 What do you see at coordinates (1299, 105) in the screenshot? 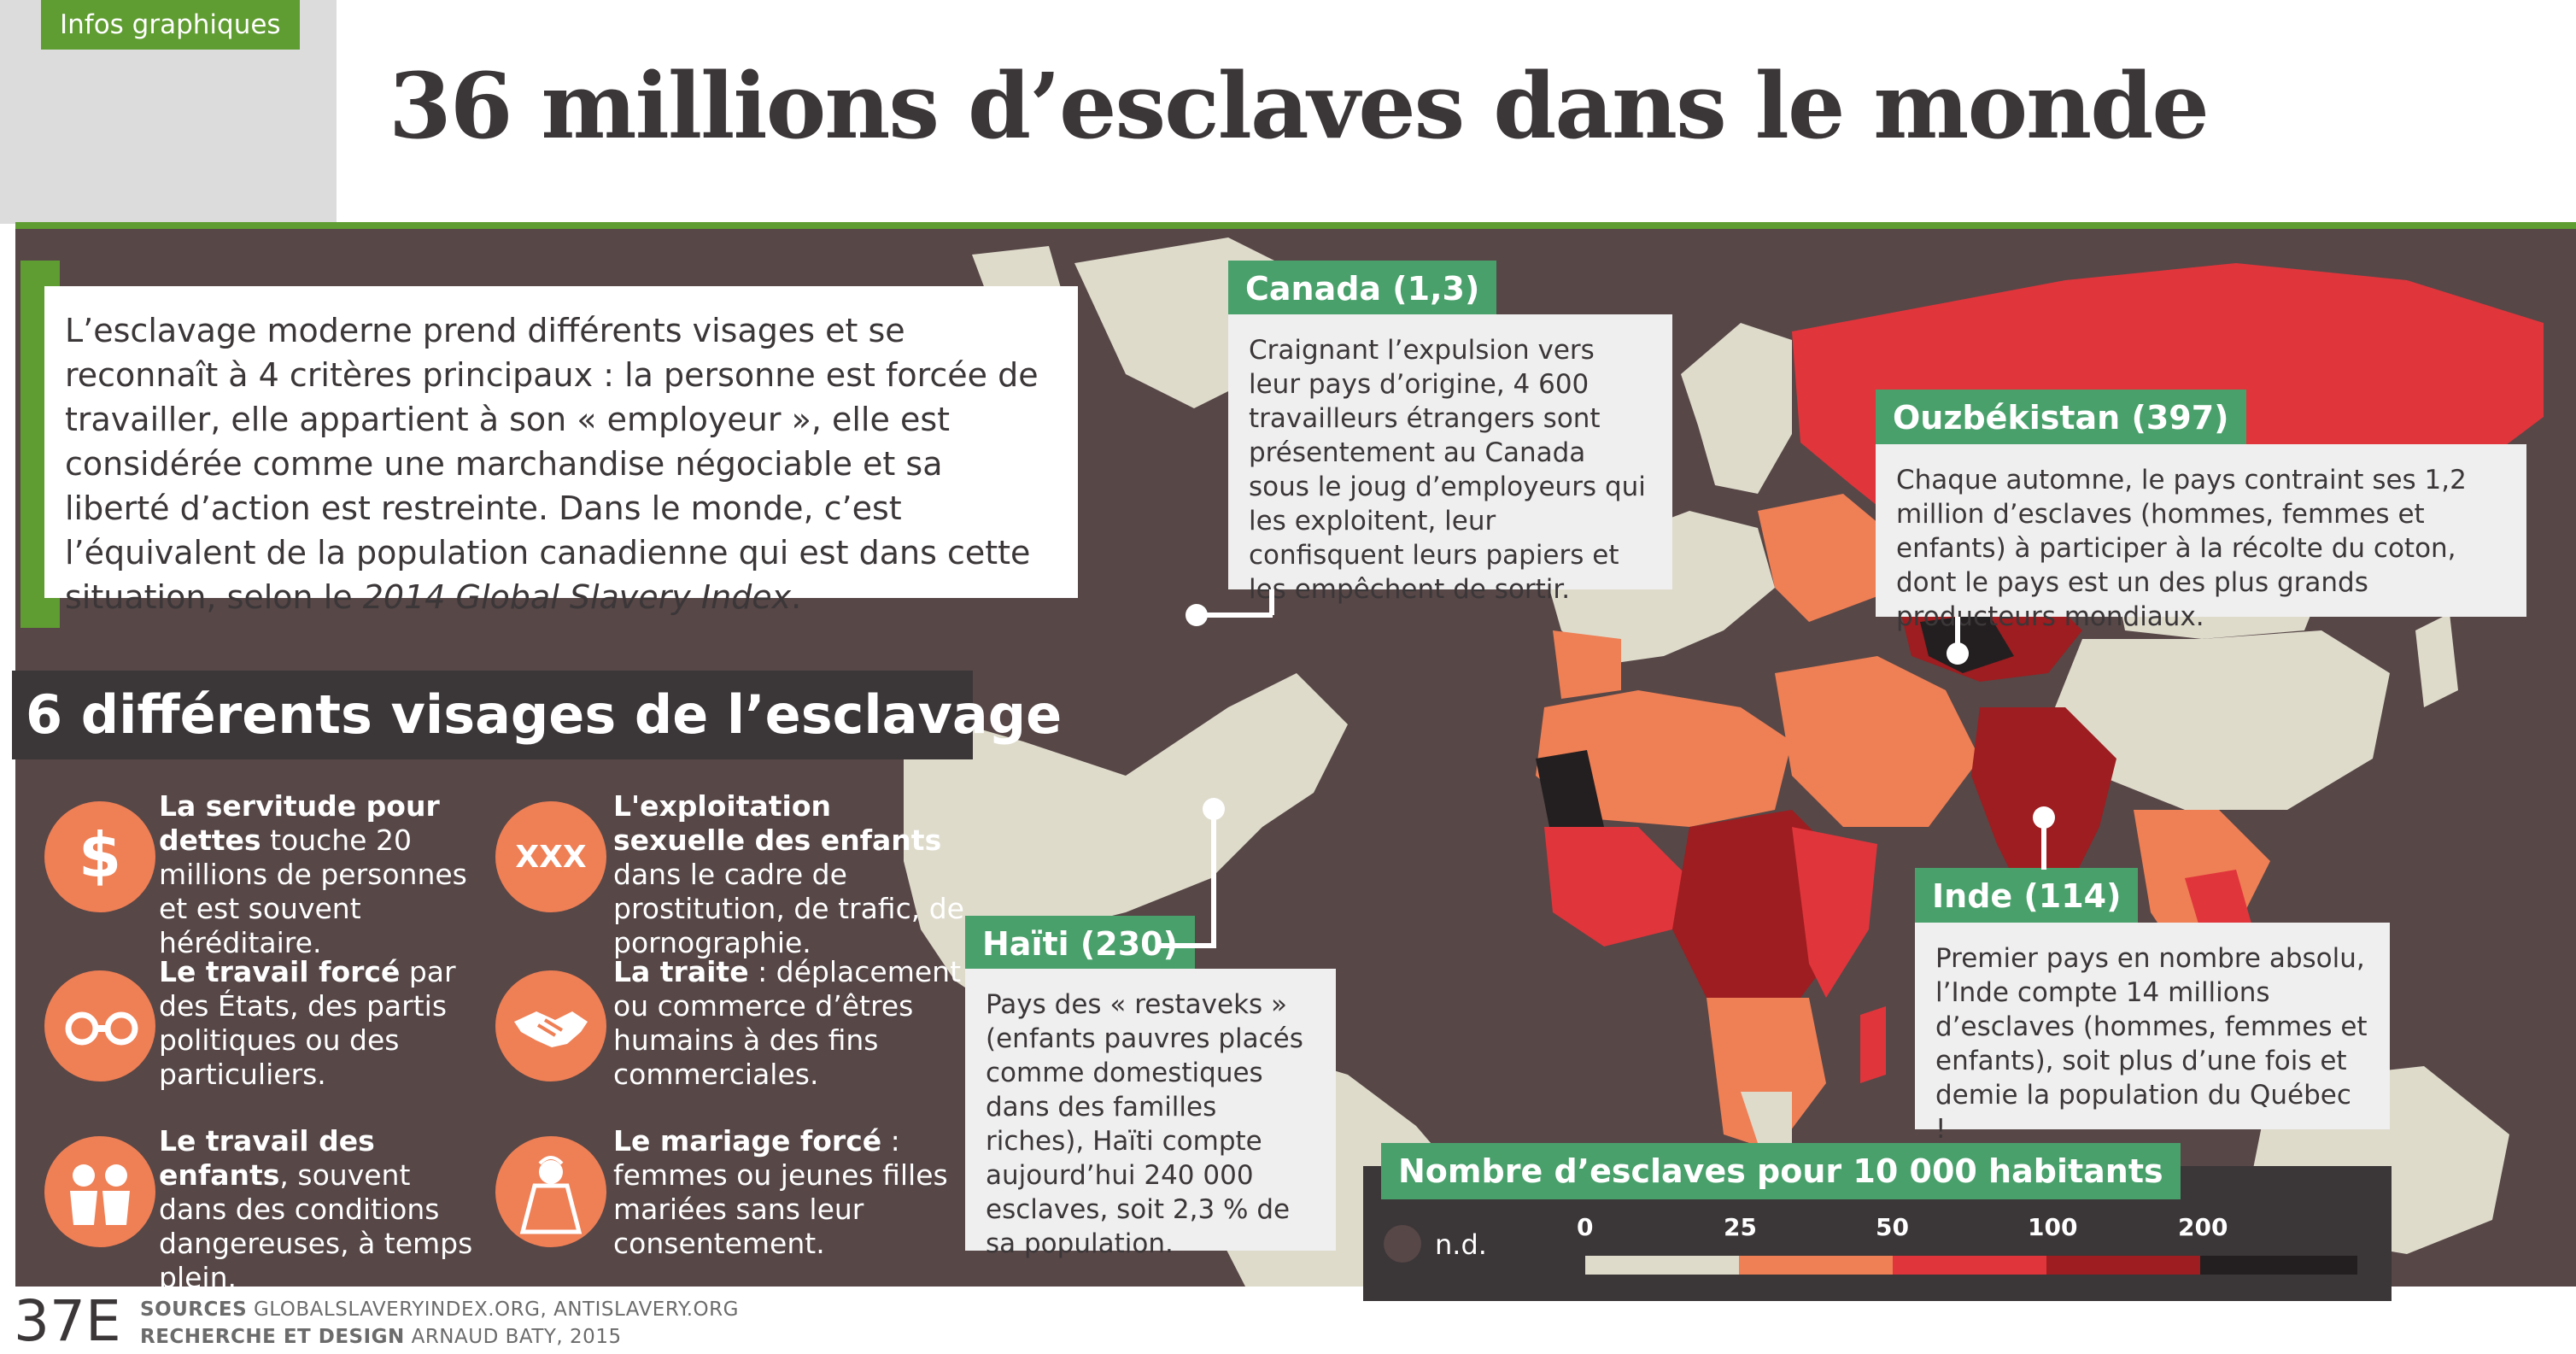
I see `page-title: 36 millions d’esclaves dans le monde` at bounding box center [1299, 105].